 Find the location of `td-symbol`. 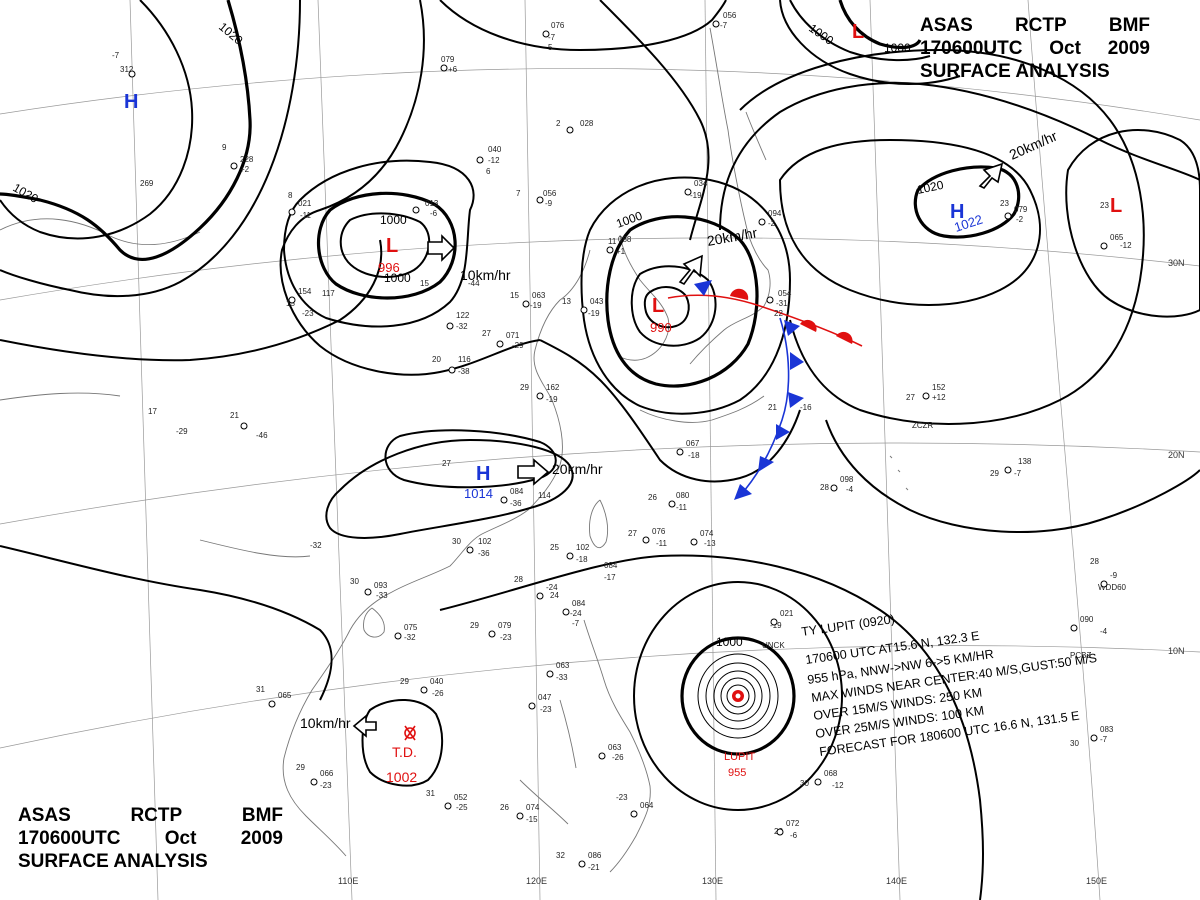

td-symbol is located at coordinates (410, 733).